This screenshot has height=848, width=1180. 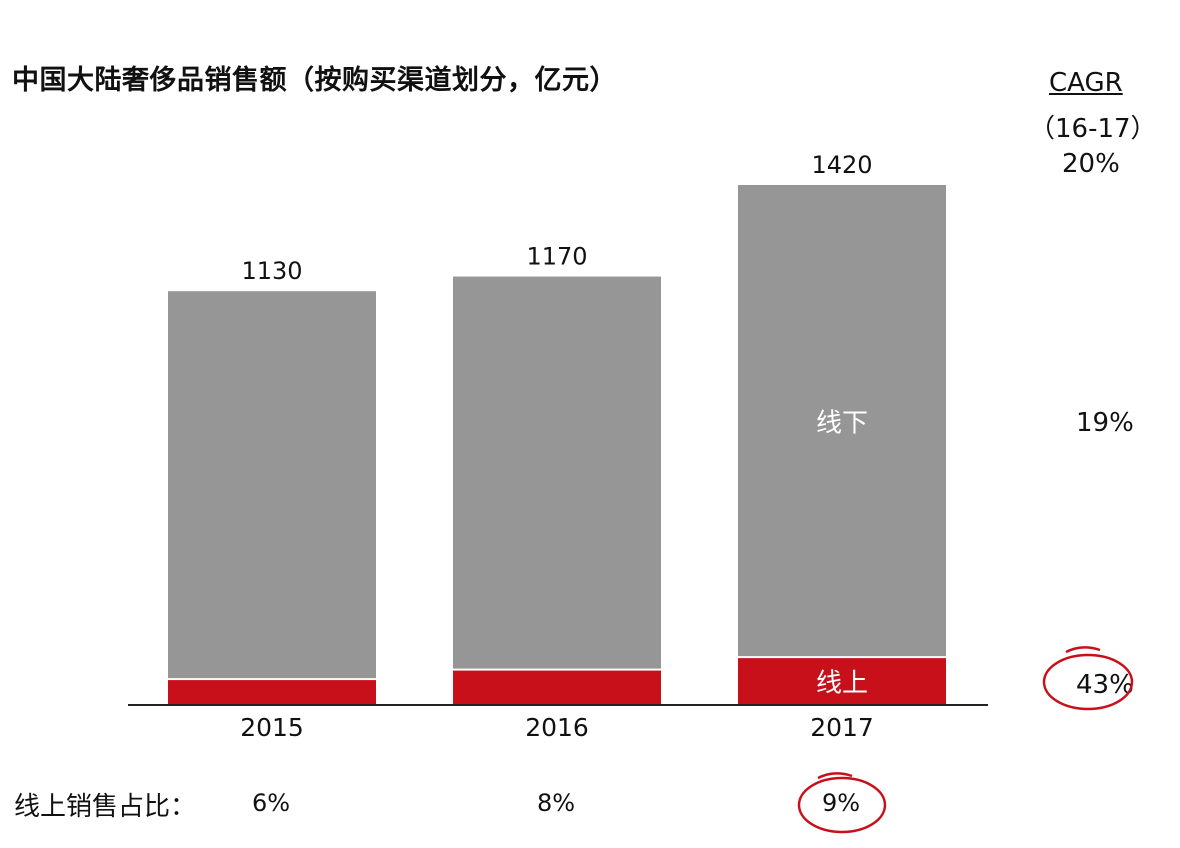 I want to click on cagr-online: 43%, so click(x=1105, y=685).